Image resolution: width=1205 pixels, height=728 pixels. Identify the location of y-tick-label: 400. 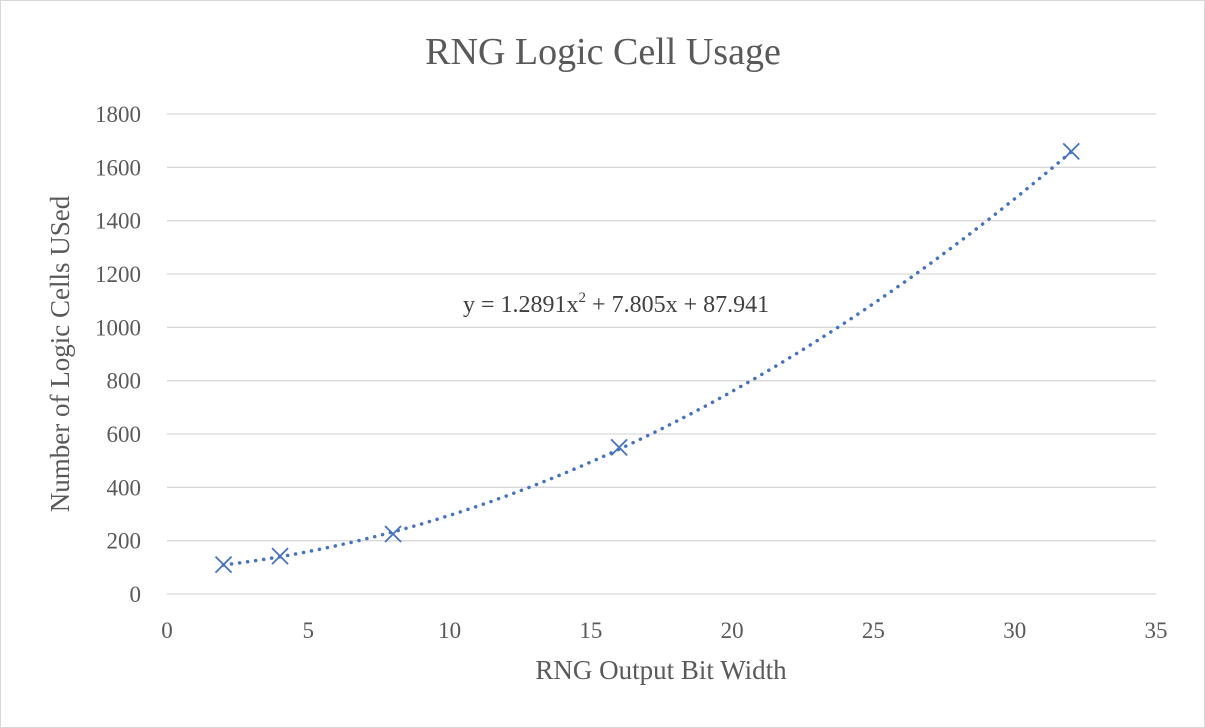
(124, 487).